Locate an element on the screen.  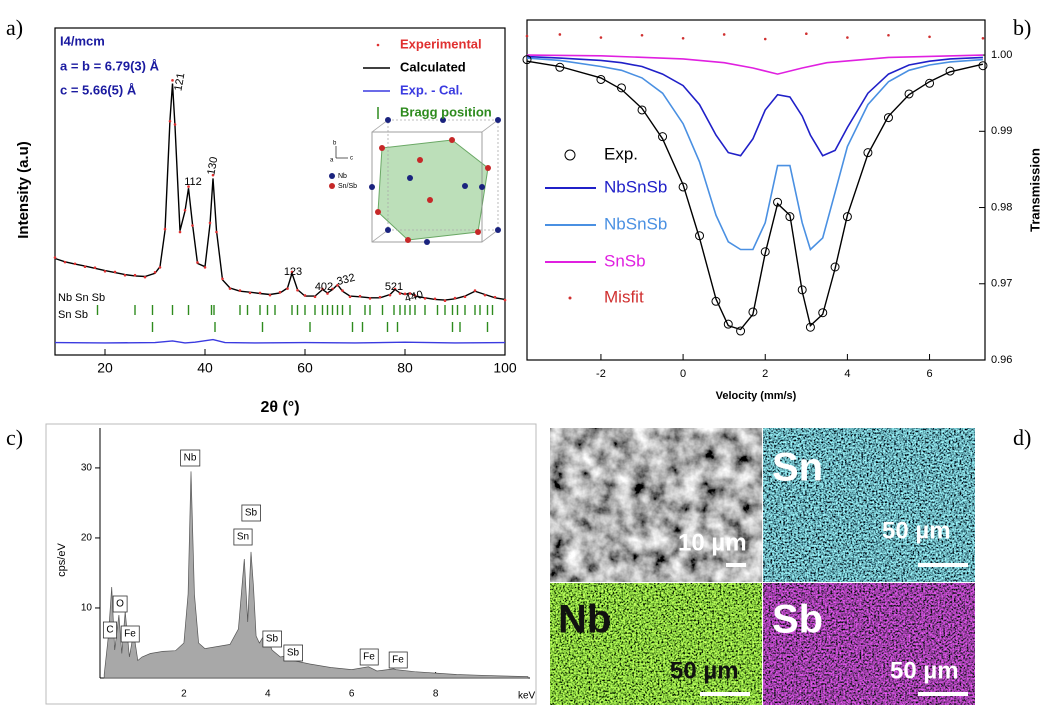
peak-label: 112 is located at coordinates (193, 182).